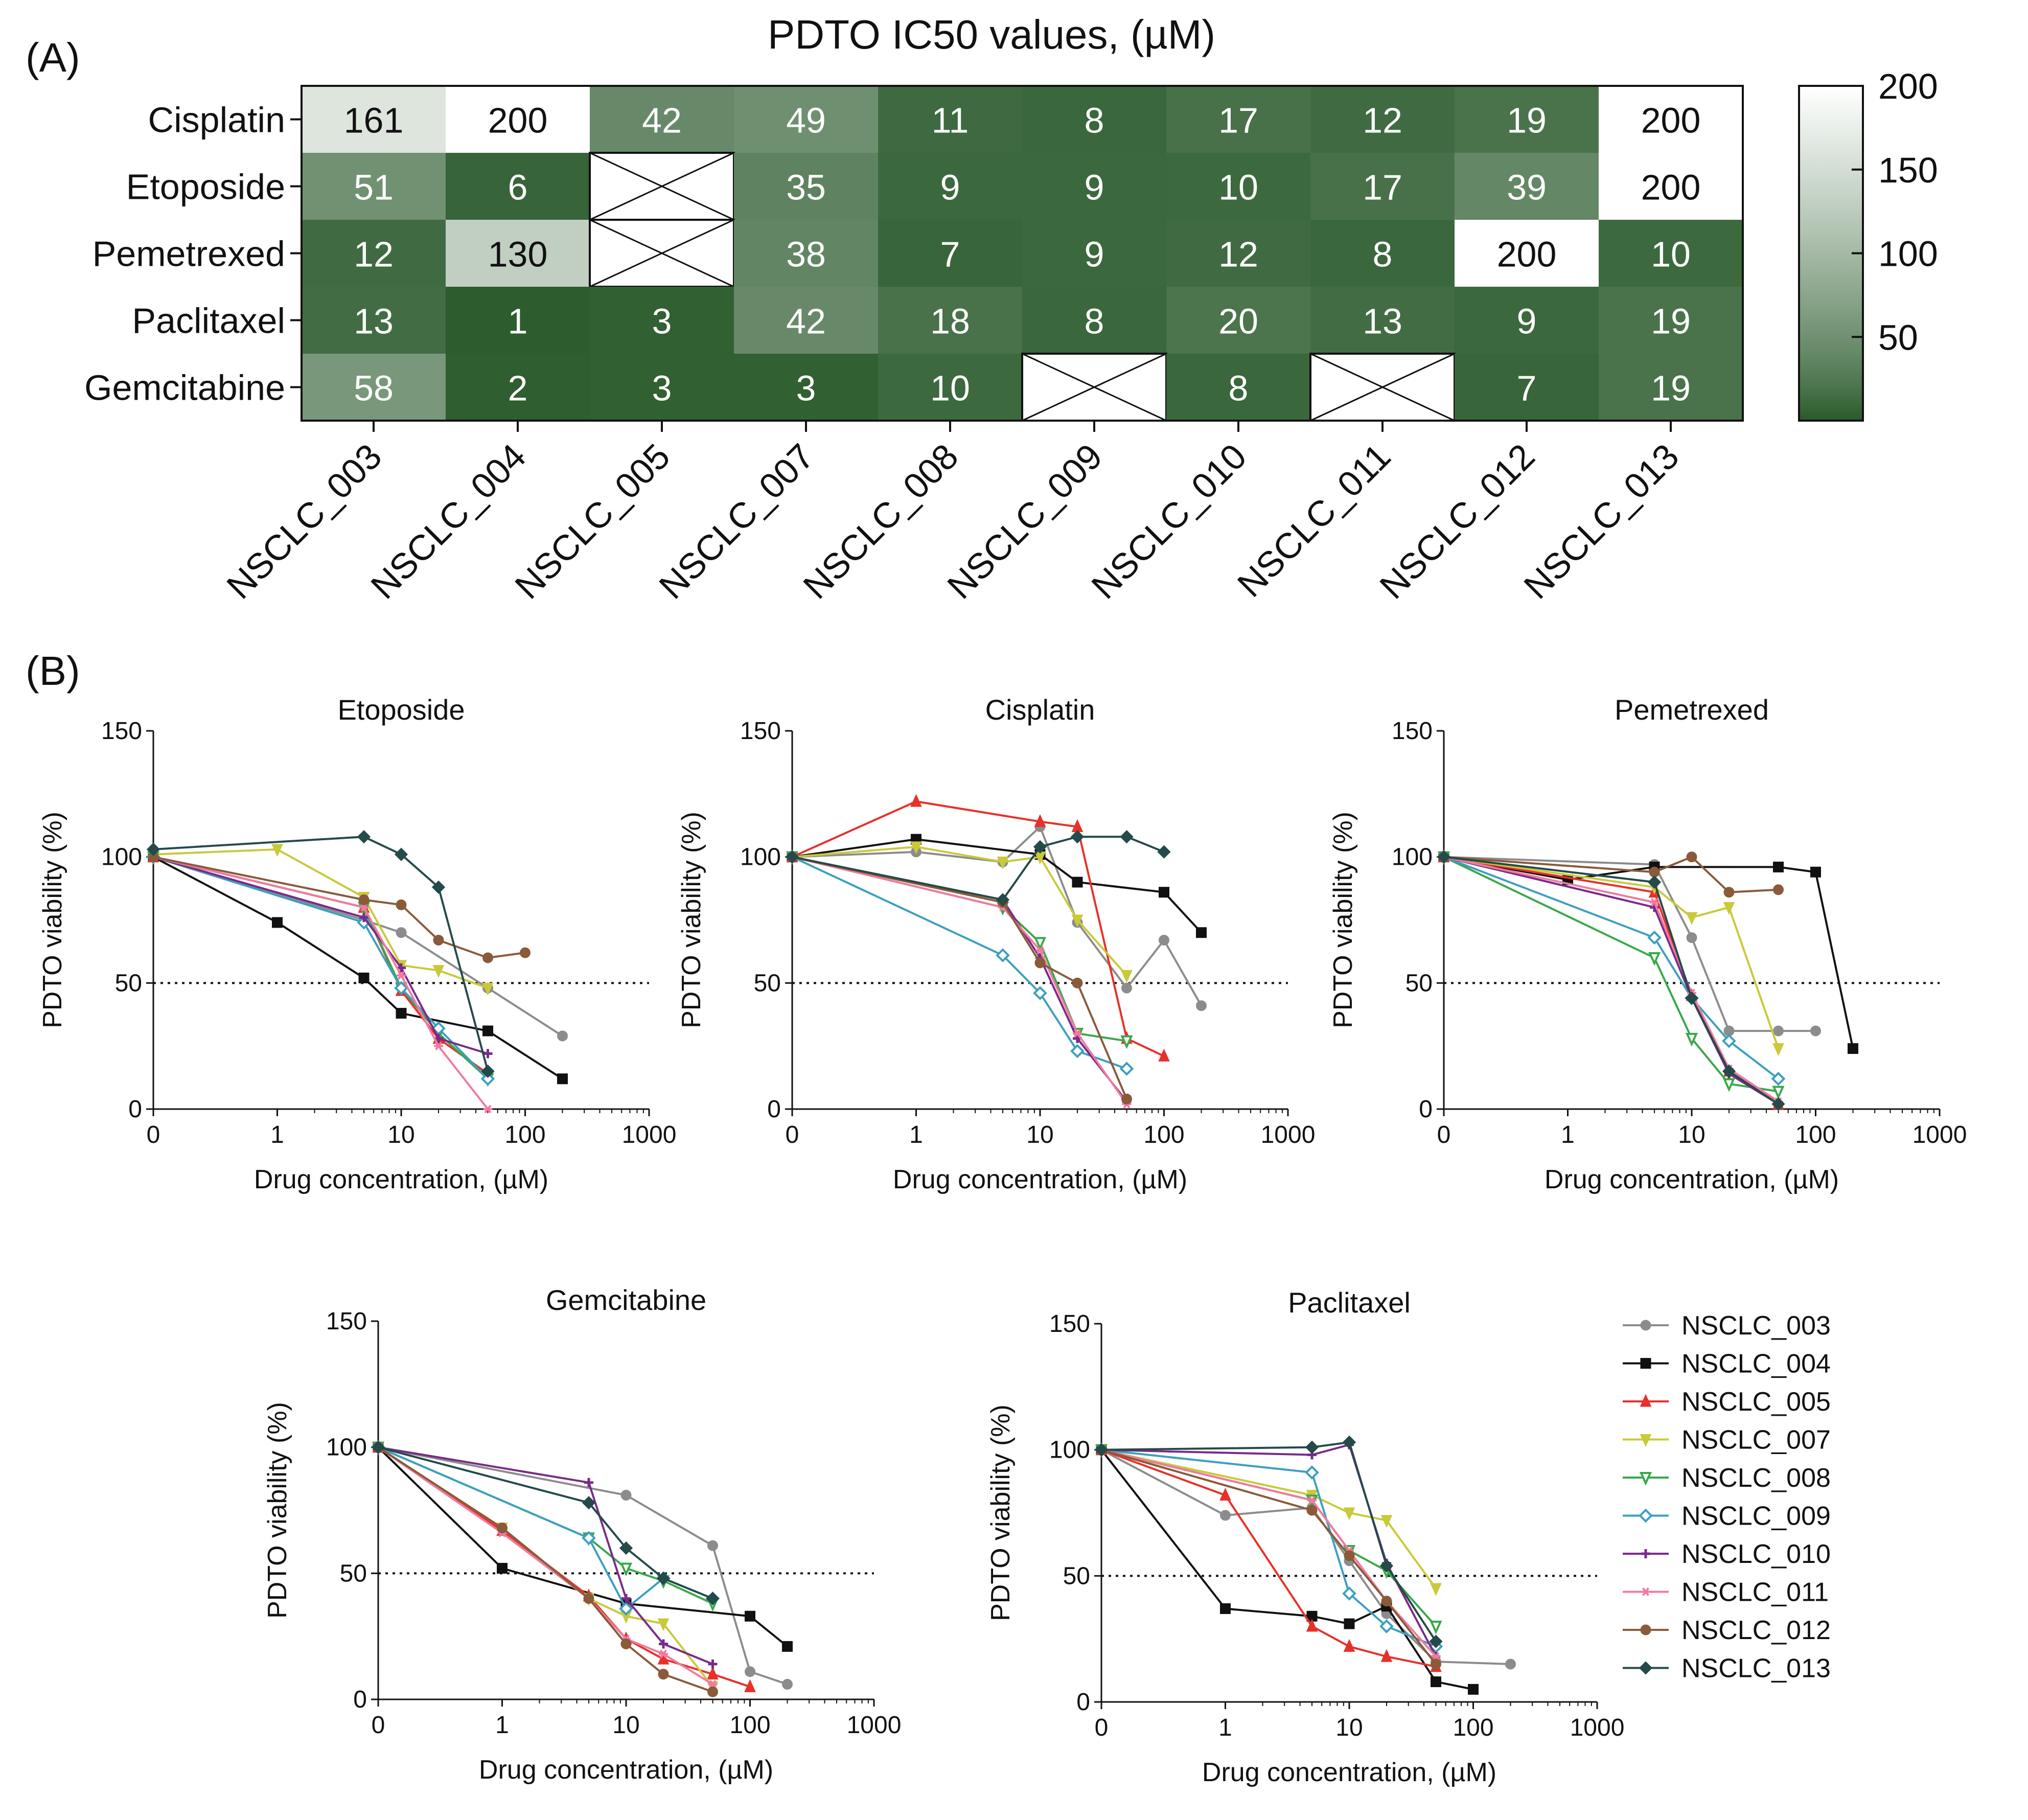 The width and height of the screenshot is (2028, 1820). I want to click on x-tick-label: 0, so click(1444, 1134).